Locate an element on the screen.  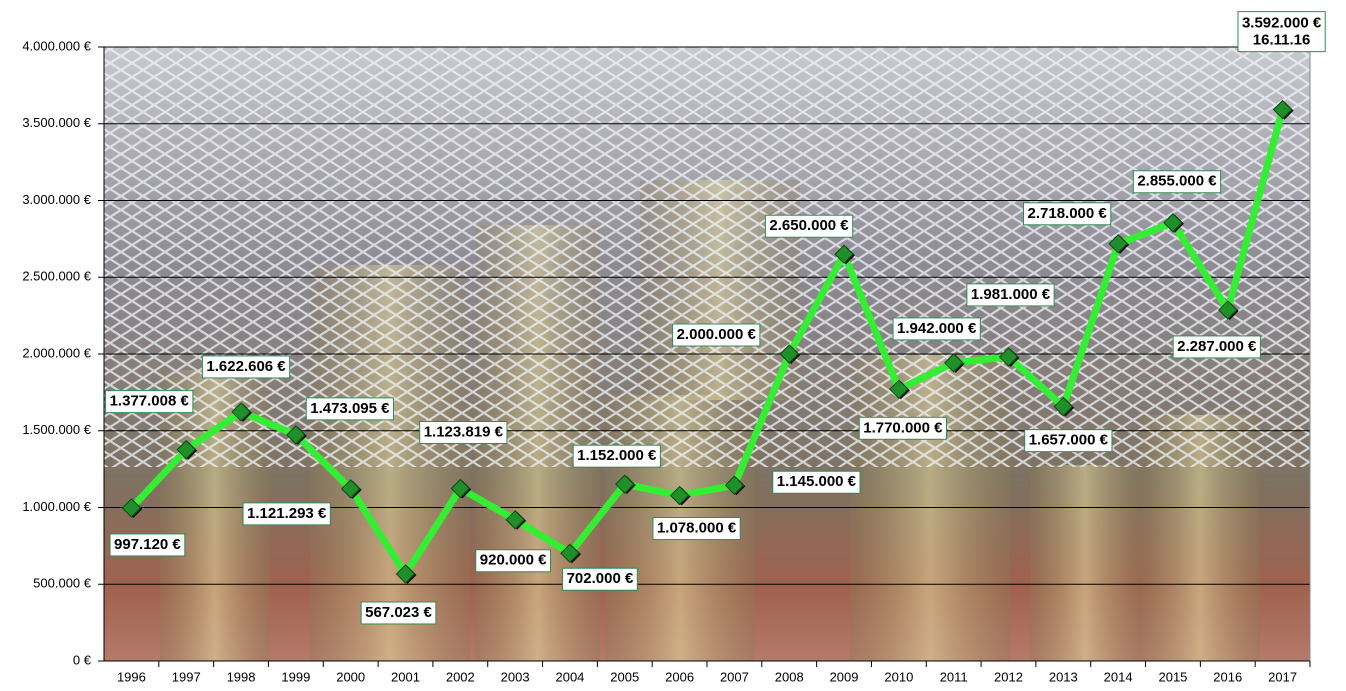
value-label: 2.287.000 € is located at coordinates (1217, 346).